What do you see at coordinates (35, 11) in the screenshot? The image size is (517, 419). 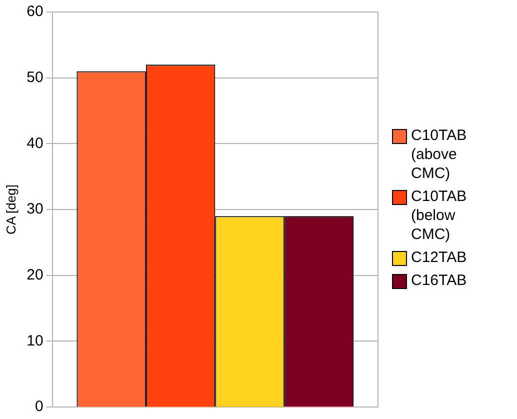 I see `y-tick-label: 60` at bounding box center [35, 11].